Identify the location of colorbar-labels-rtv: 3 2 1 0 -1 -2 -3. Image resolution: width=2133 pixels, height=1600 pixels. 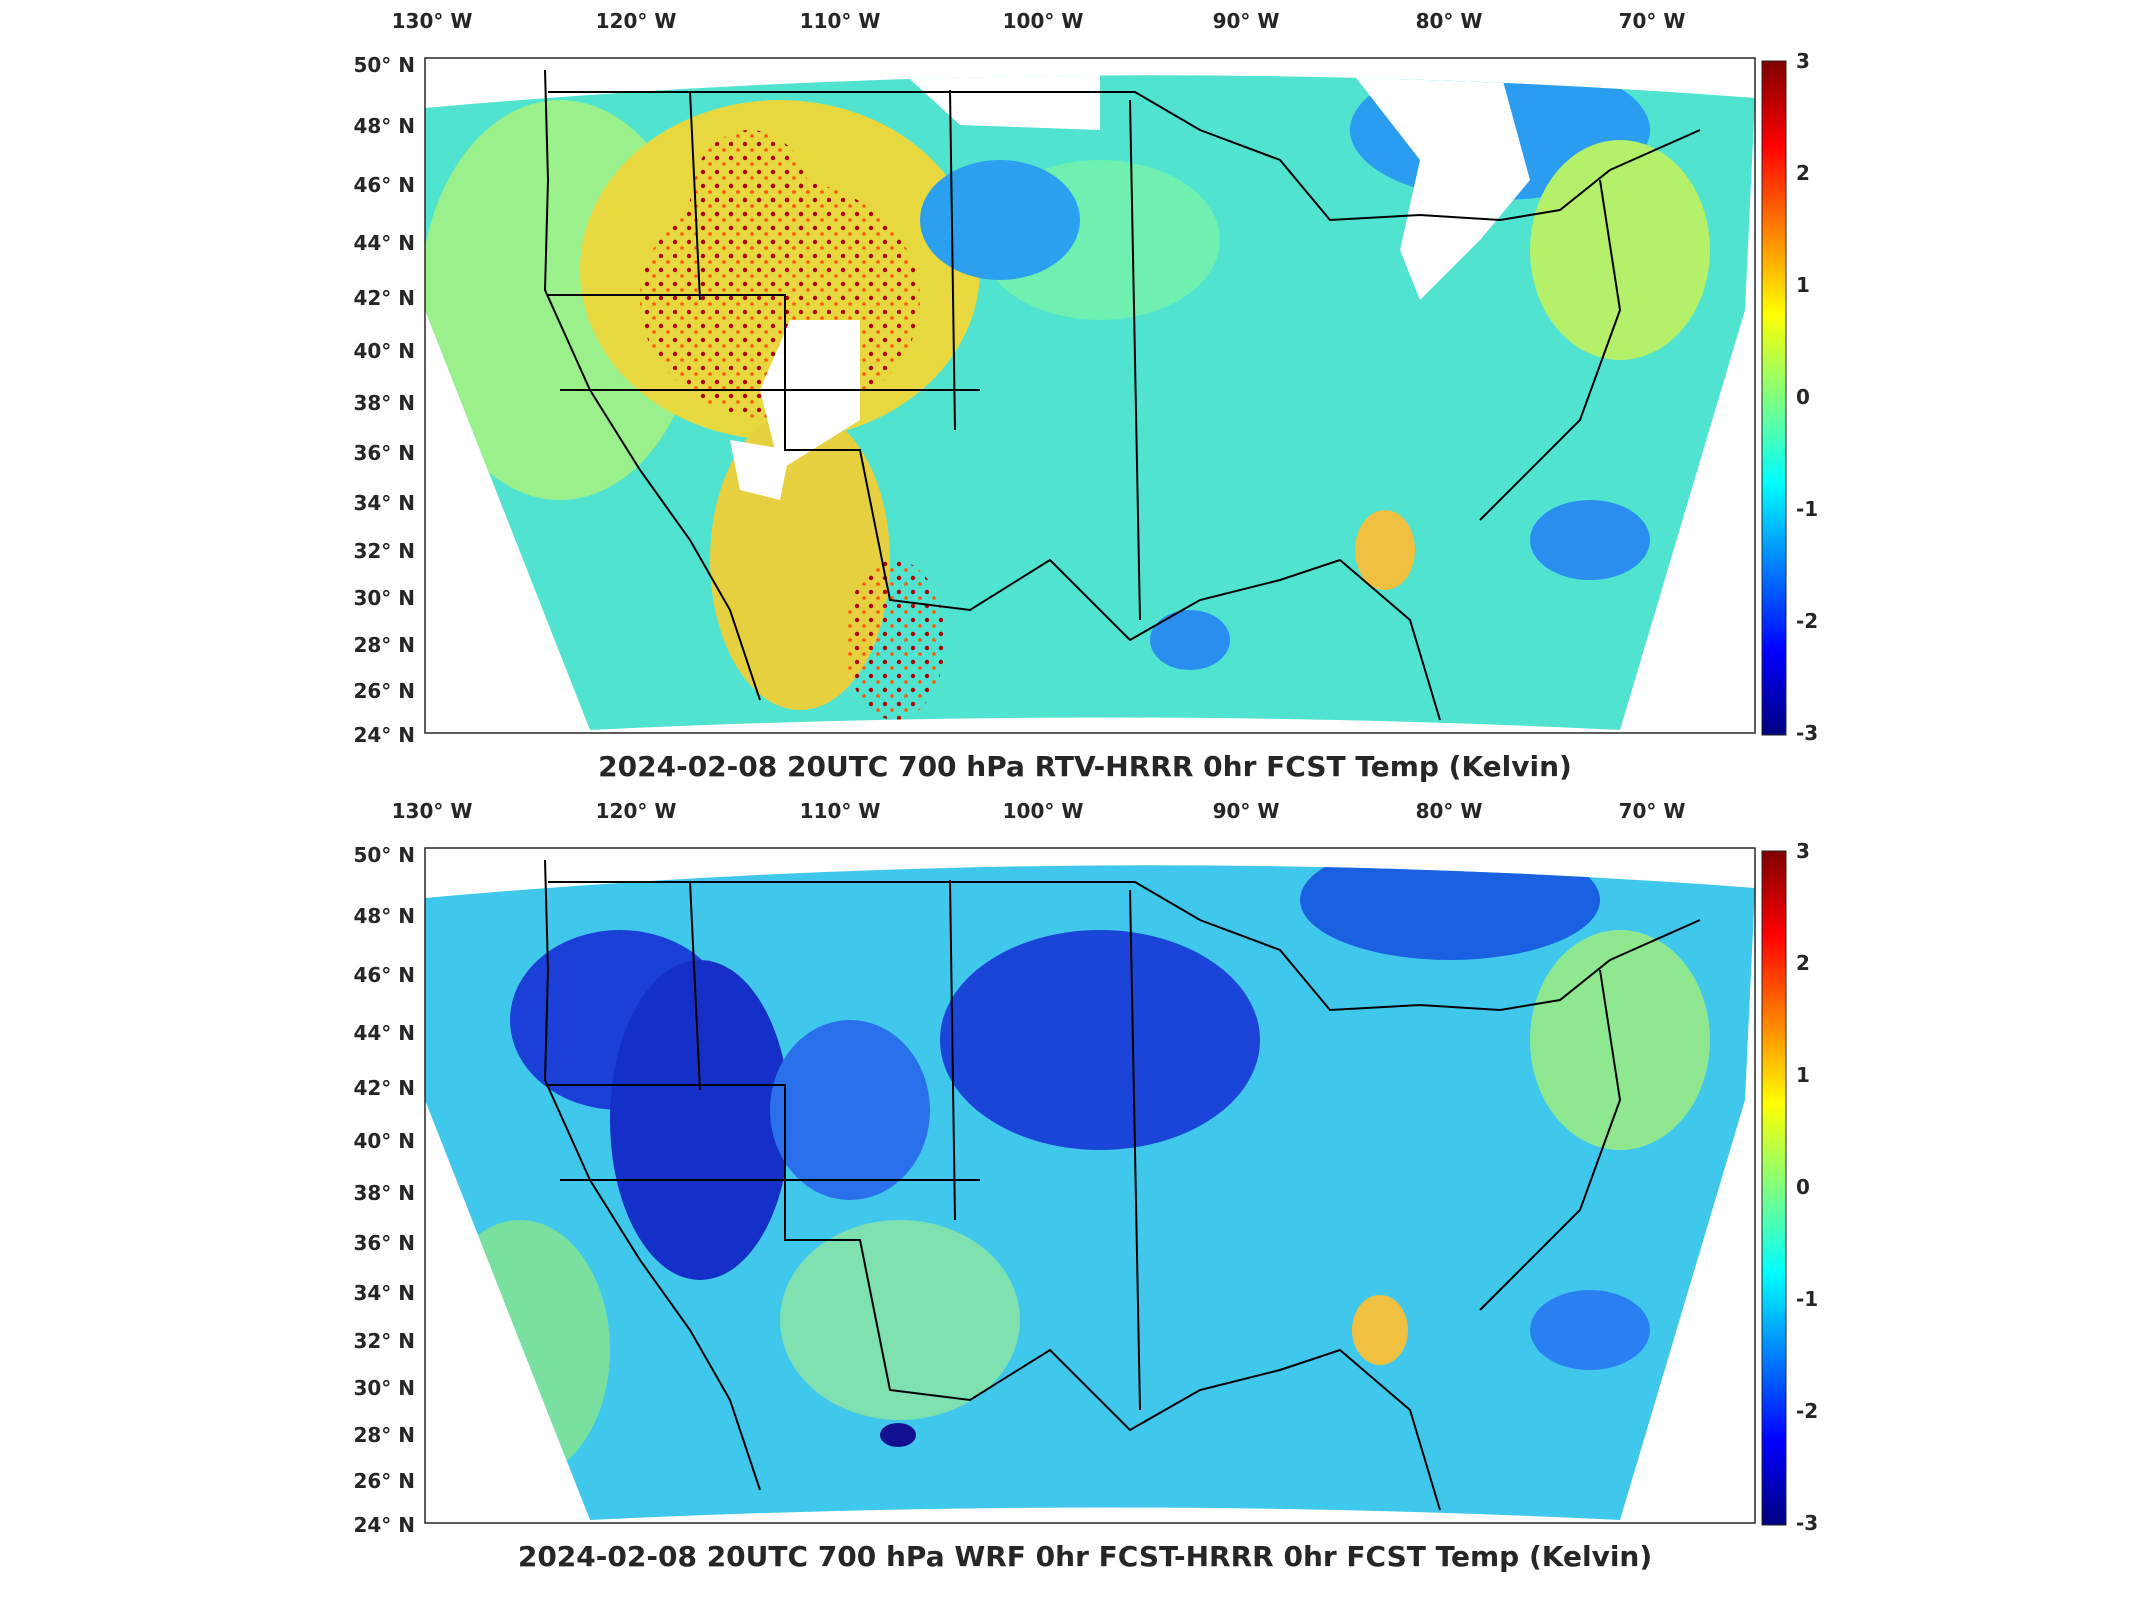
(1807, 397).